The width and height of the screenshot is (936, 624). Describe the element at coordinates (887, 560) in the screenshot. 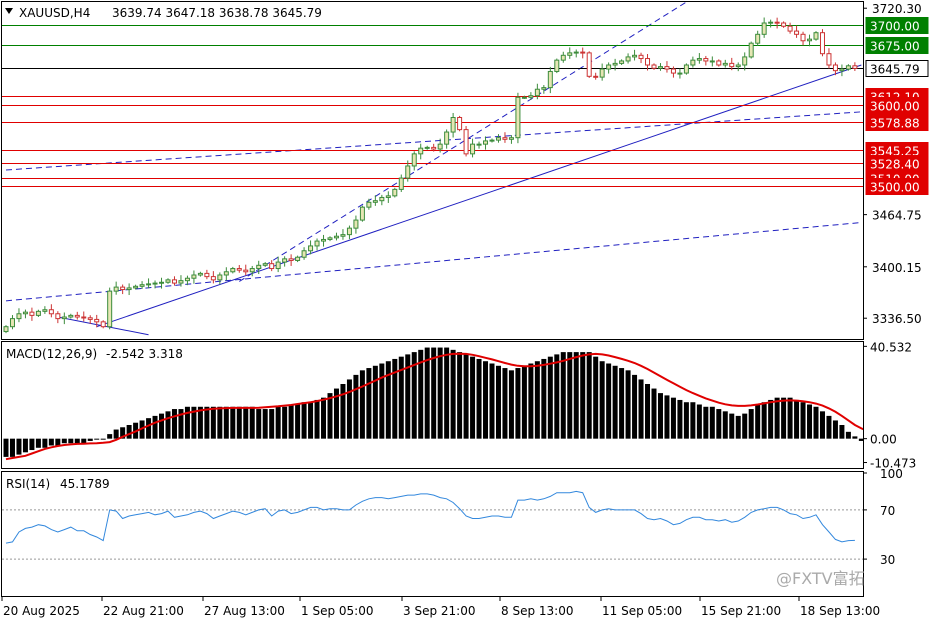

I see `rsi-tick-label: 30` at that location.